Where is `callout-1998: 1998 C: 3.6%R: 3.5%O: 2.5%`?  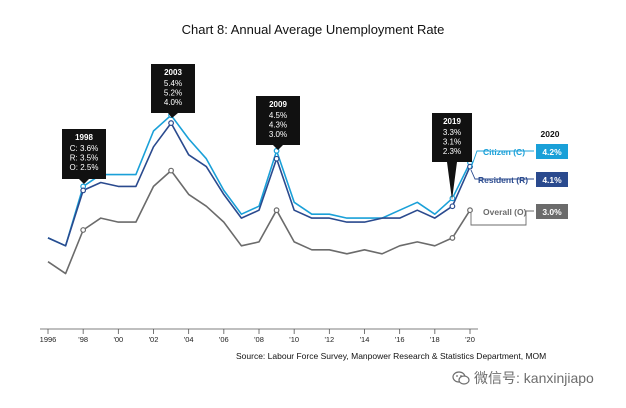 callout-1998: 1998 C: 3.6%R: 3.5%O: 2.5% is located at coordinates (84, 156).